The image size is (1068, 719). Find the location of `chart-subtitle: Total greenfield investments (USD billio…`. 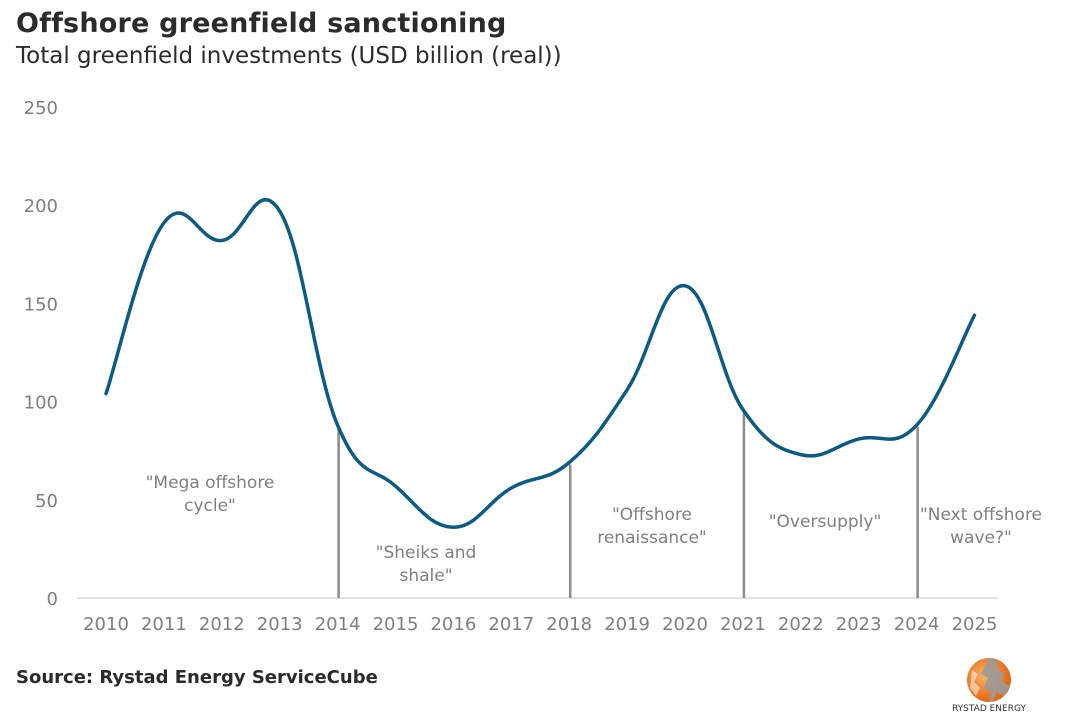

chart-subtitle: Total greenfield investments (USD billio… is located at coordinates (289, 56).